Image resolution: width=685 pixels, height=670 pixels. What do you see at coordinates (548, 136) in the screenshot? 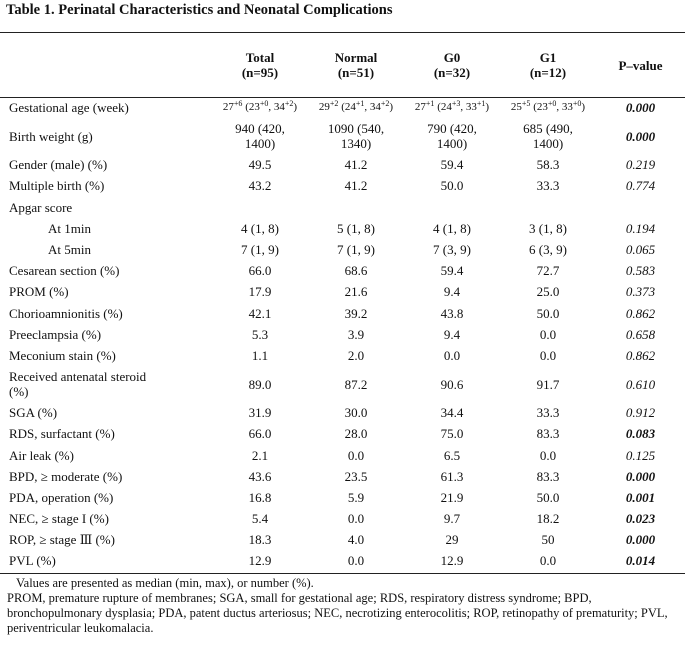
I see `value-cell: 685 (490, 1400)` at bounding box center [548, 136].